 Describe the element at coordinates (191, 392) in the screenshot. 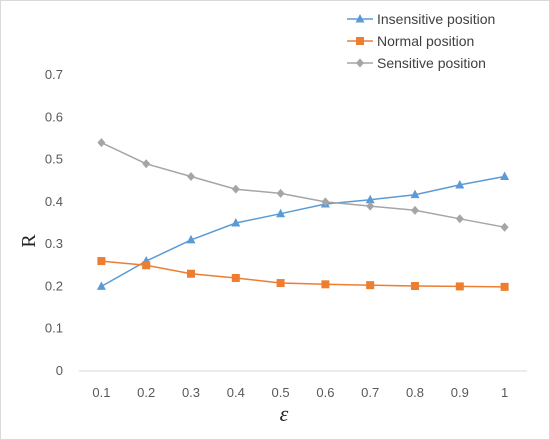

I see `x-tick-label: 0.3` at that location.